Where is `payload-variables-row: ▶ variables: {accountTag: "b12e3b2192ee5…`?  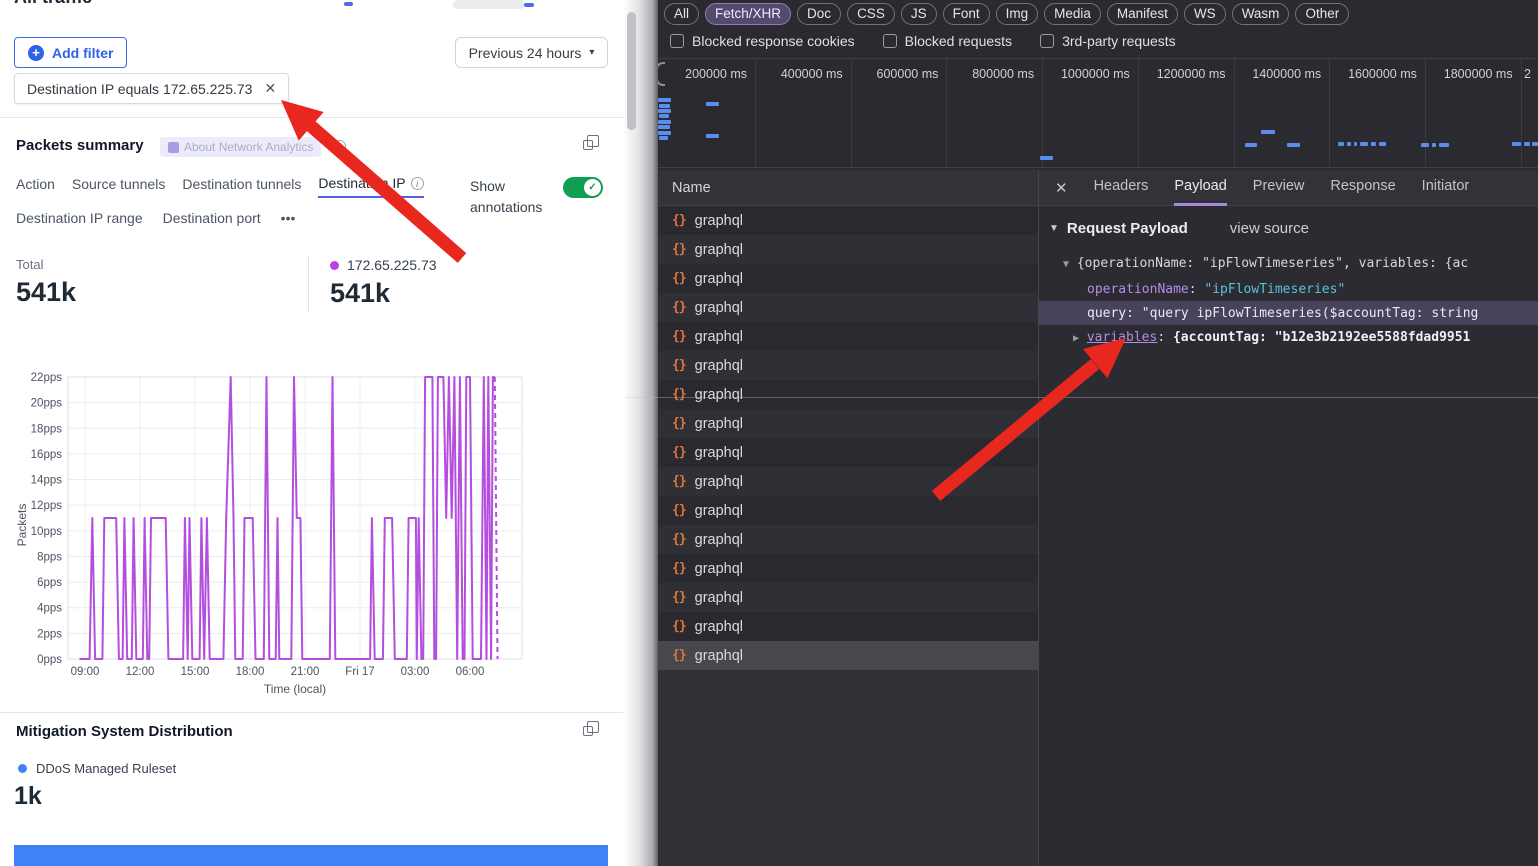 payload-variables-row: ▶ variables: {accountTag: "b12e3b2192ee5… is located at coordinates (1272, 337).